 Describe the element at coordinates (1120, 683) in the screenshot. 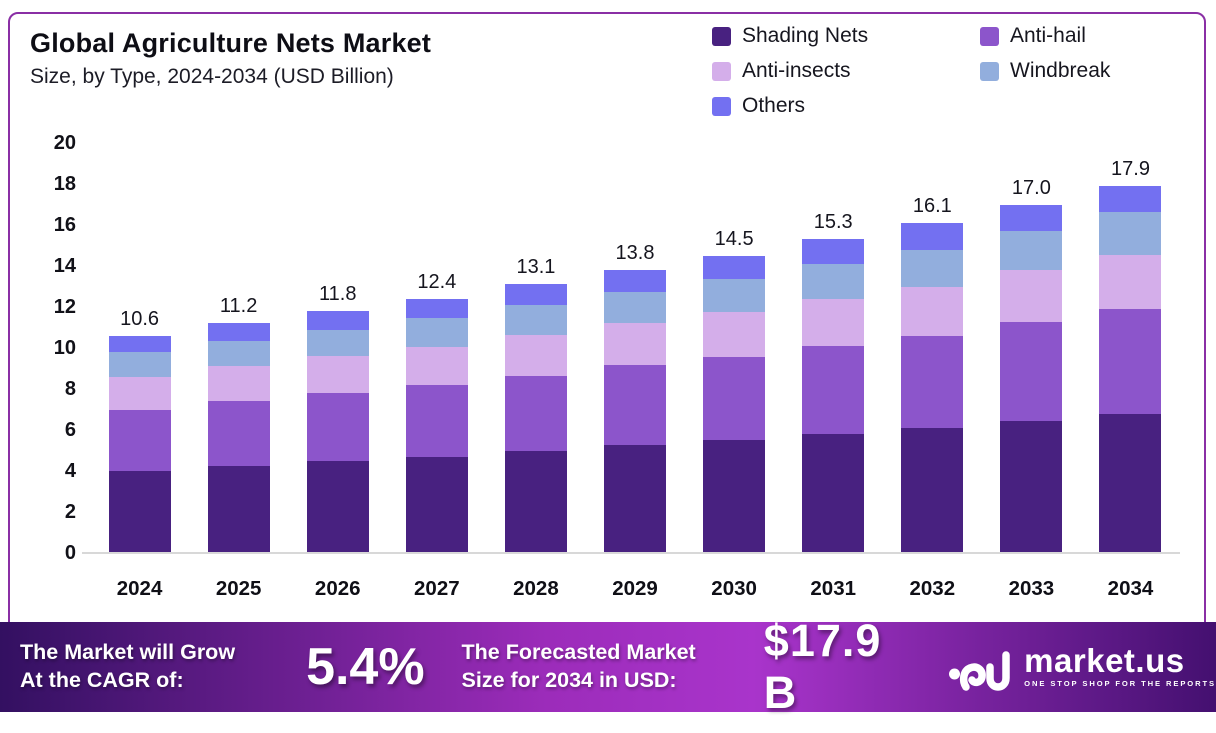

I see `brand-tagline: ONE STOP SHOP FOR THE REPORTS` at that location.